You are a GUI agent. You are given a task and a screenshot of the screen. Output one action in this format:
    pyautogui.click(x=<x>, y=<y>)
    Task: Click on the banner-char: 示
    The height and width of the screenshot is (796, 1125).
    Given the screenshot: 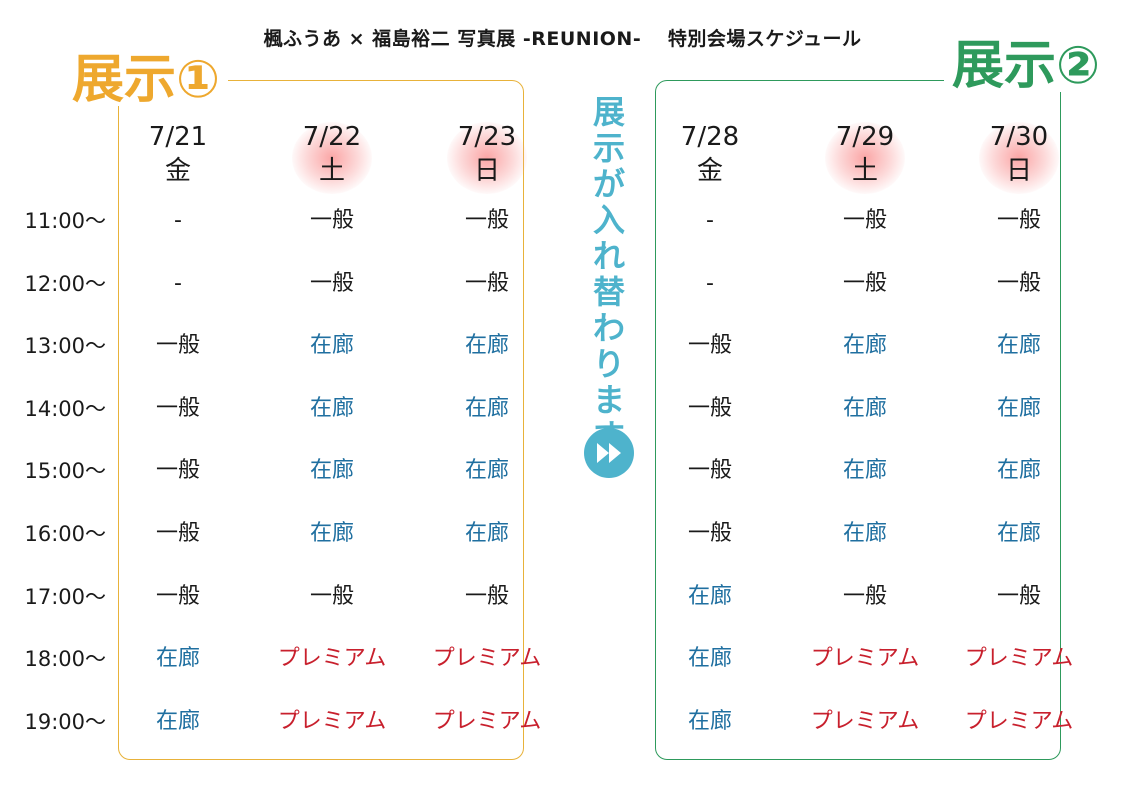 What is the action you would take?
    pyautogui.click(x=608, y=148)
    